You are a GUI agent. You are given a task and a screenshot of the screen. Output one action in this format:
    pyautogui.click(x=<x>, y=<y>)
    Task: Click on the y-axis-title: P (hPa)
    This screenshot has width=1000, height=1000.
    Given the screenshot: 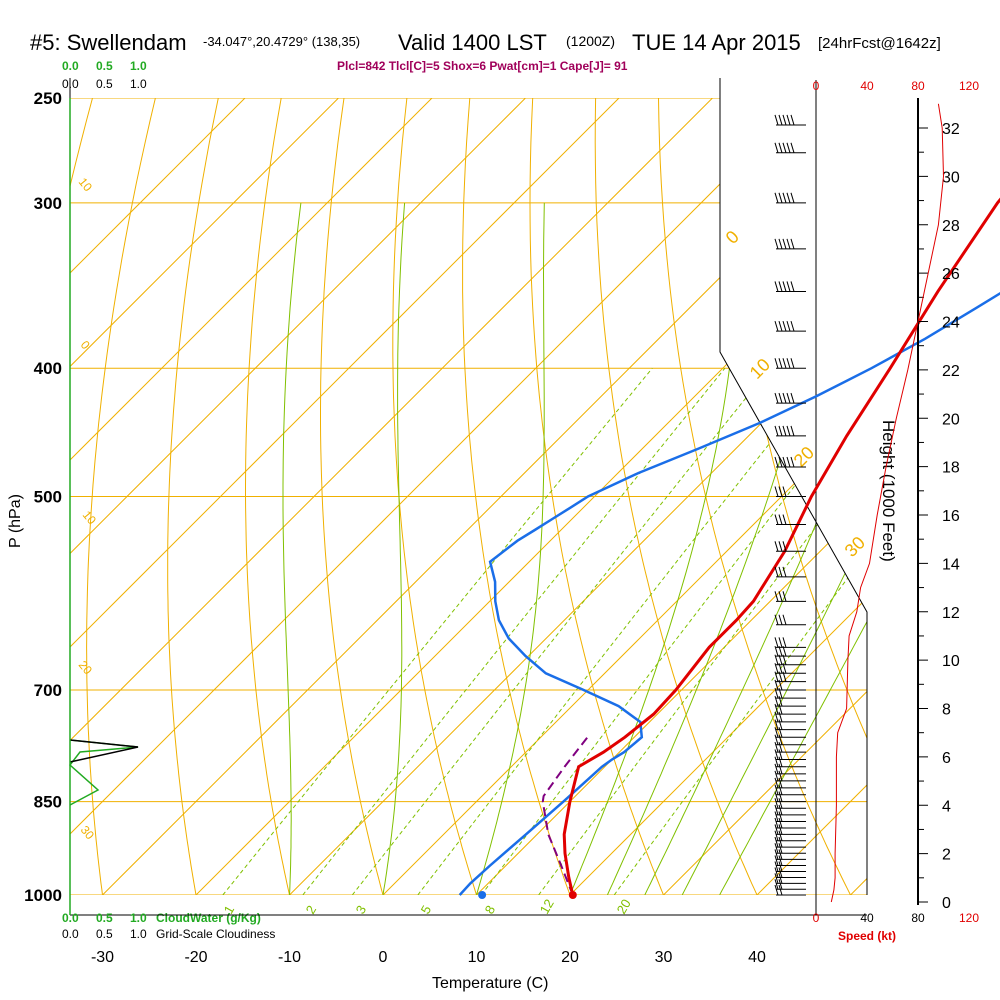 What is the action you would take?
    pyautogui.click(x=15, y=521)
    